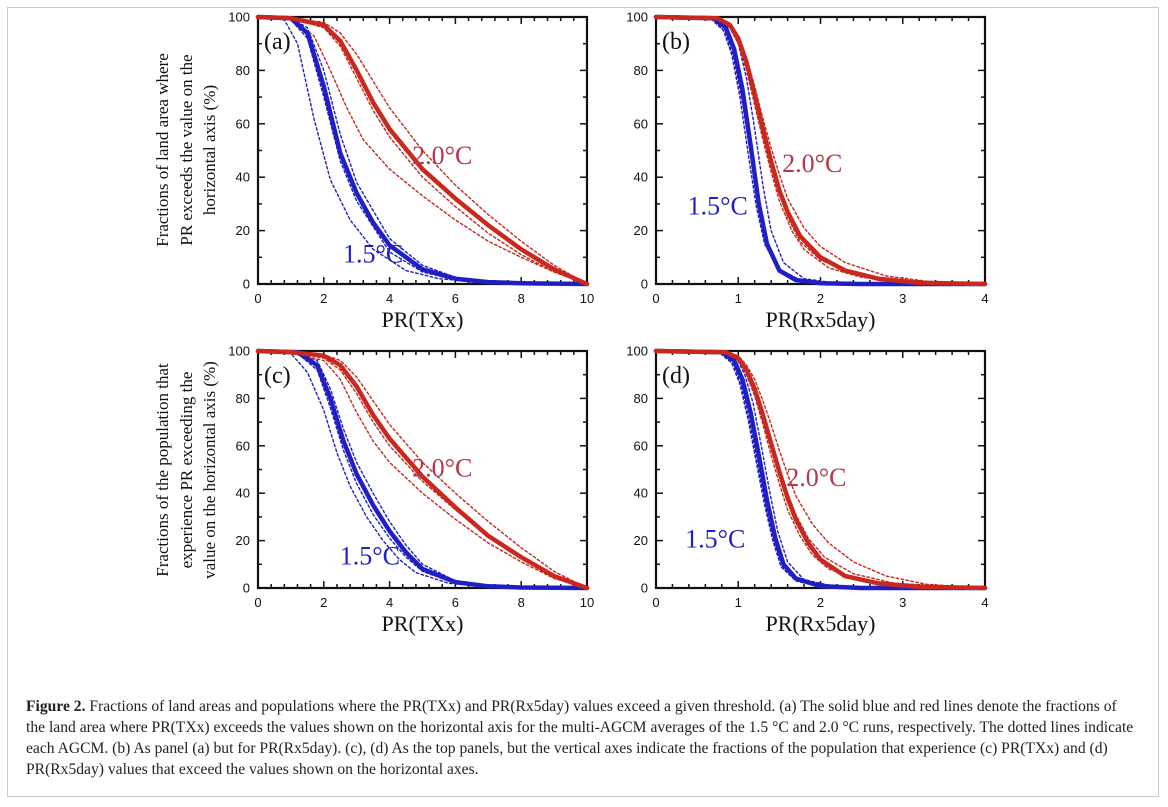  Describe the element at coordinates (186, 149) in the screenshot. I see `y-axis-label-line: PR exceeds the value on the` at that location.